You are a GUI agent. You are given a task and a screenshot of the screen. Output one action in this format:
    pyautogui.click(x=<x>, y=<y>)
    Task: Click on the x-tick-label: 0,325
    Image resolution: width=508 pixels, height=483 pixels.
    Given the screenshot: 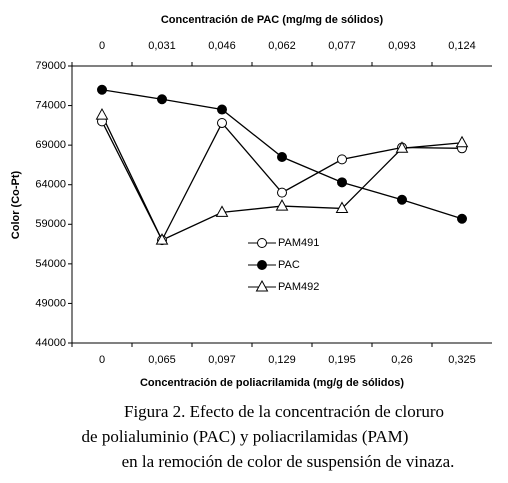 What is the action you would take?
    pyautogui.click(x=462, y=360)
    